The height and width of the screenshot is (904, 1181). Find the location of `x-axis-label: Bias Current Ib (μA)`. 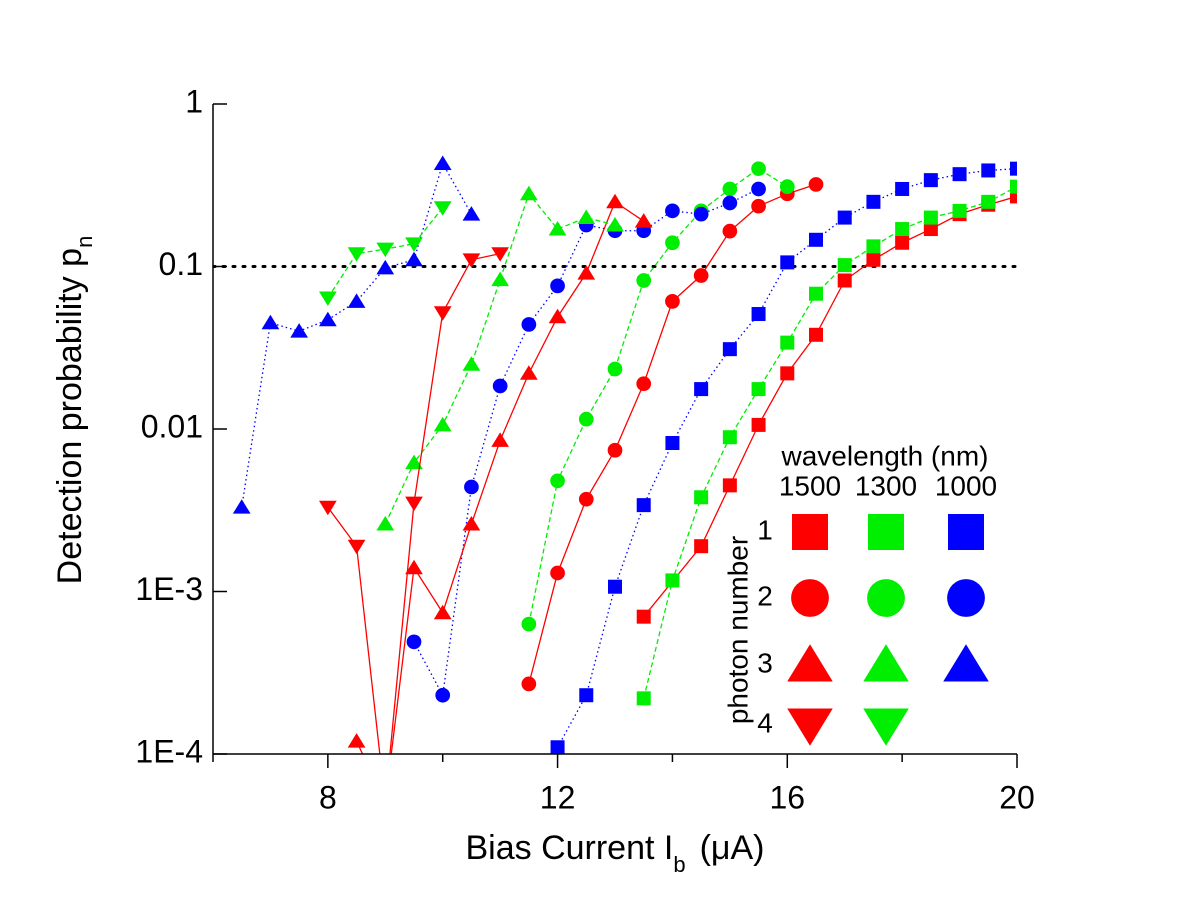

x-axis-label: Bias Current Ib (μA) is located at coordinates (614, 853).